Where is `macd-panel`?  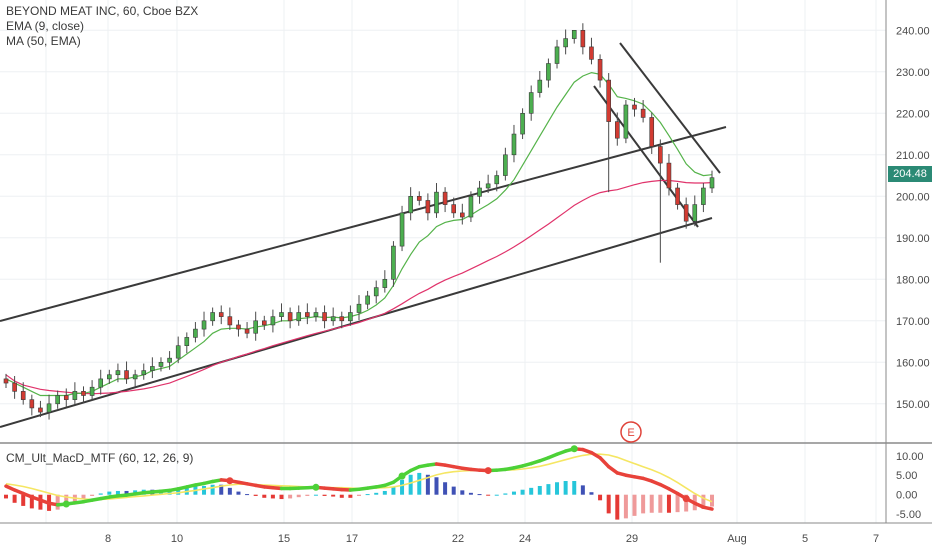
macd-panel is located at coordinates (359, 482).